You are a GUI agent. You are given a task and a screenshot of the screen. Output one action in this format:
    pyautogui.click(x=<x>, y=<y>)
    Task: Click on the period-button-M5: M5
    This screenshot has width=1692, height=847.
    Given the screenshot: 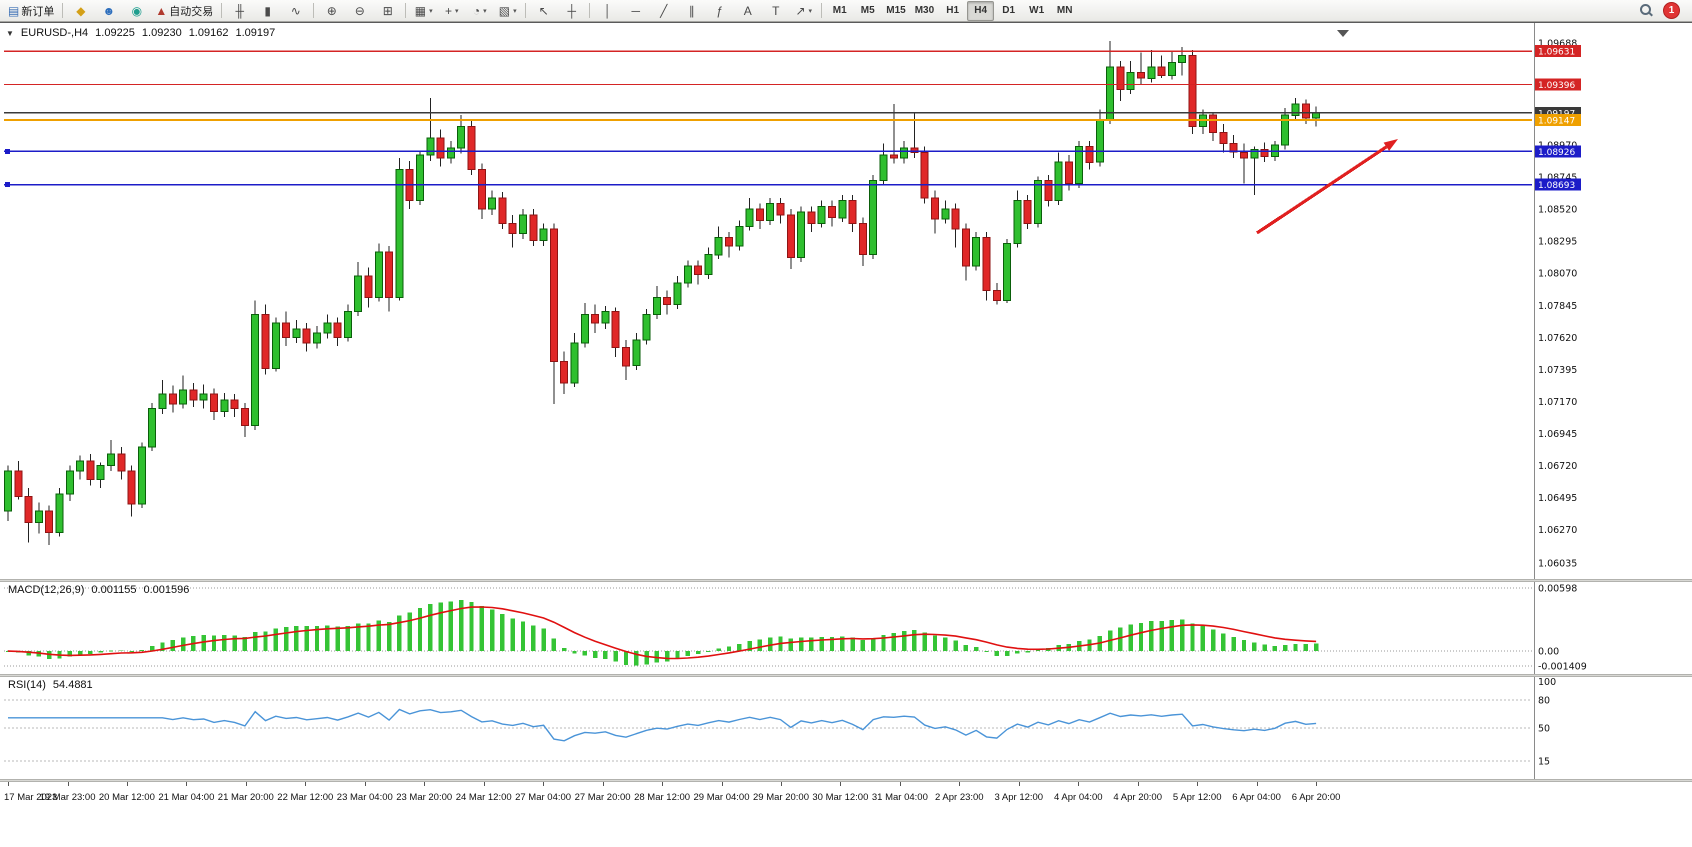 What is the action you would take?
    pyautogui.click(x=867, y=11)
    